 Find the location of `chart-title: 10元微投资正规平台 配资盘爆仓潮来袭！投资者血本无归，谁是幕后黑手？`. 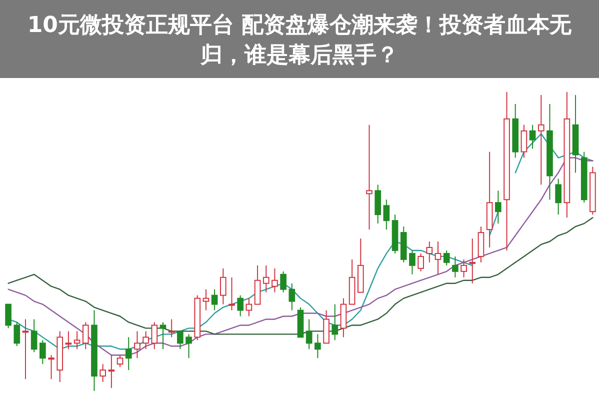

chart-title: 10元微投资正规平台 配资盘爆仓潮来袭！投资者血本无归，谁是幕后黑手？ is located at coordinates (300, 40).